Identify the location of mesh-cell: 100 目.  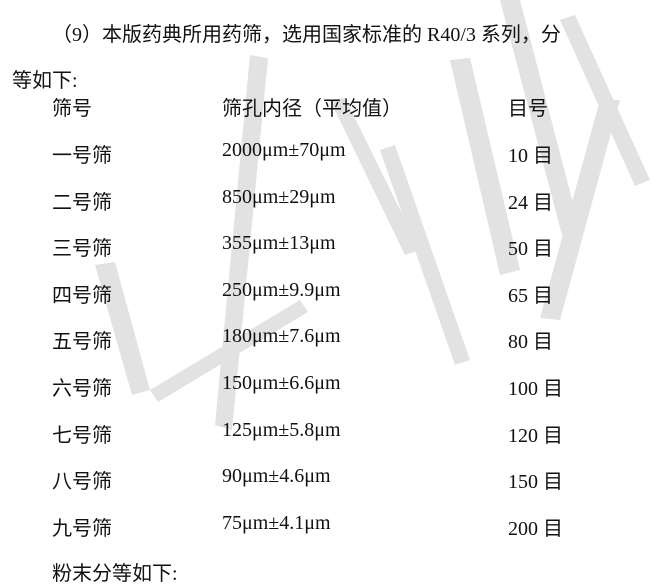
(535, 389).